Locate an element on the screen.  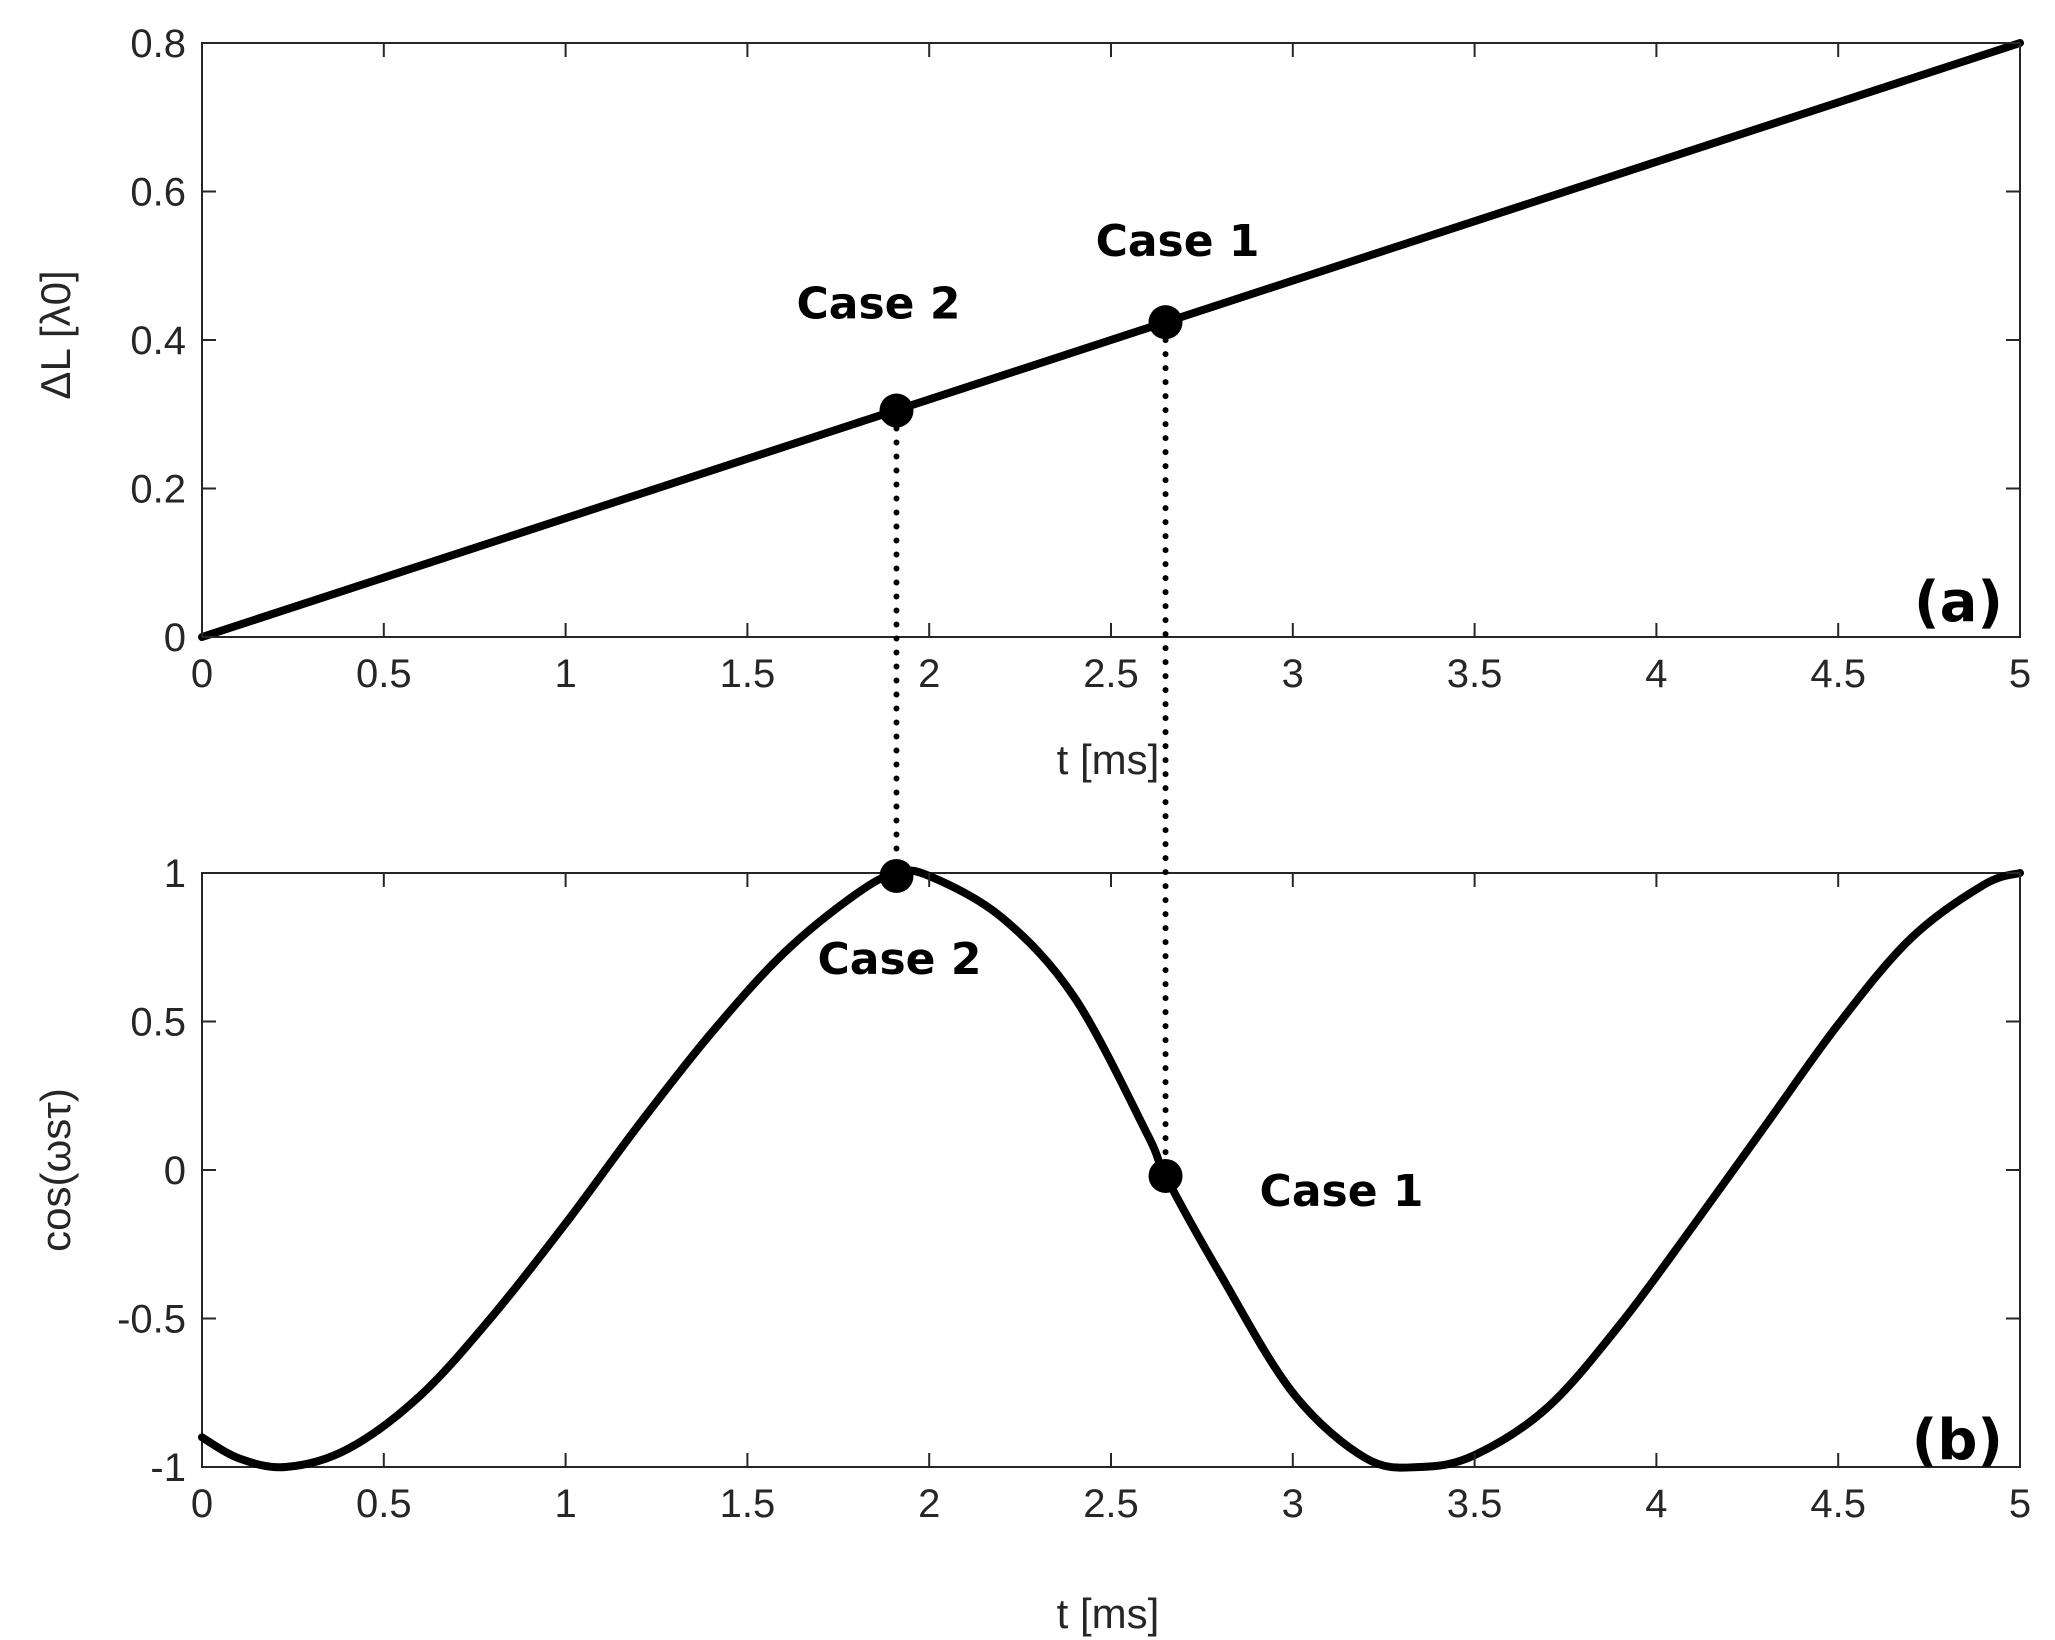
panel-b-label: (b) is located at coordinates (1957, 1440).